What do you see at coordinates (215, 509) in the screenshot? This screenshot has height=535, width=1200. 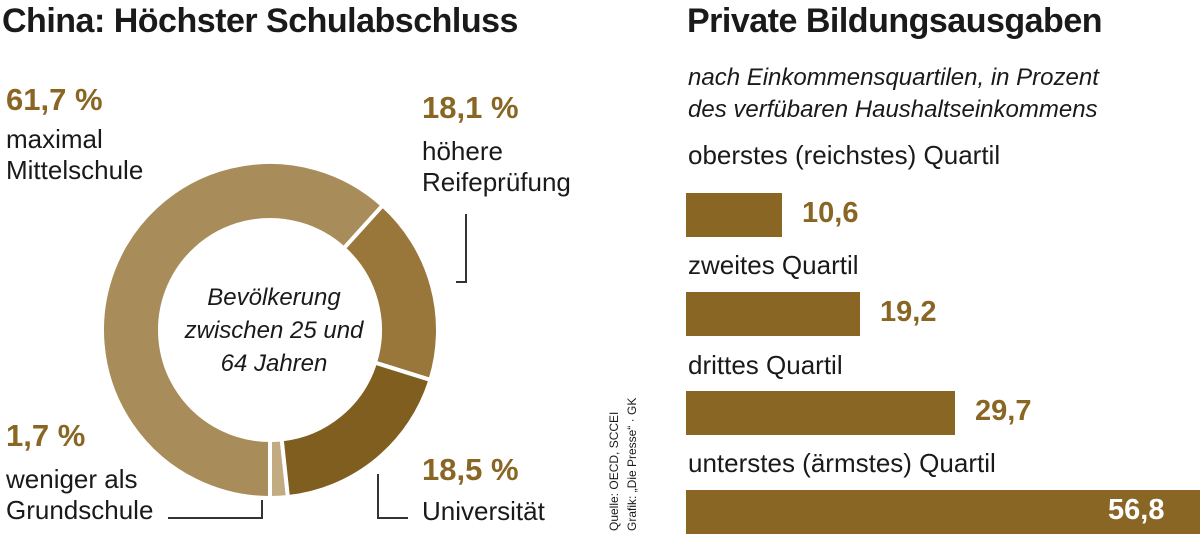 I see `leader-grundschule` at bounding box center [215, 509].